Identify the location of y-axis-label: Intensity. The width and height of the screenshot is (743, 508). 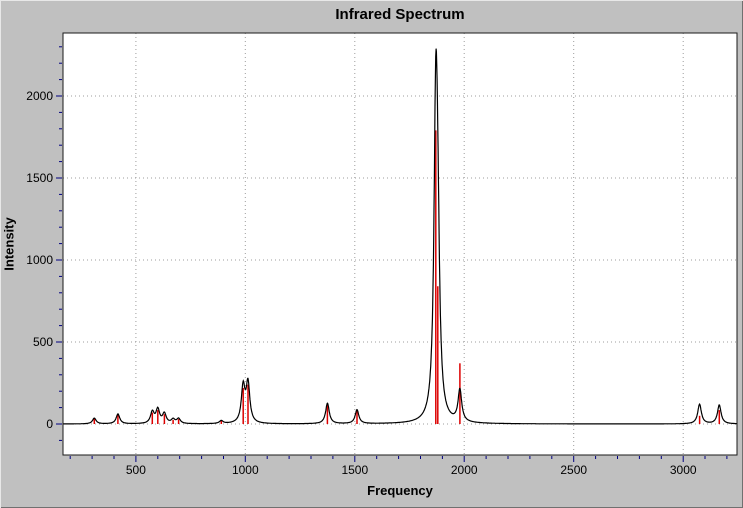
(9, 244).